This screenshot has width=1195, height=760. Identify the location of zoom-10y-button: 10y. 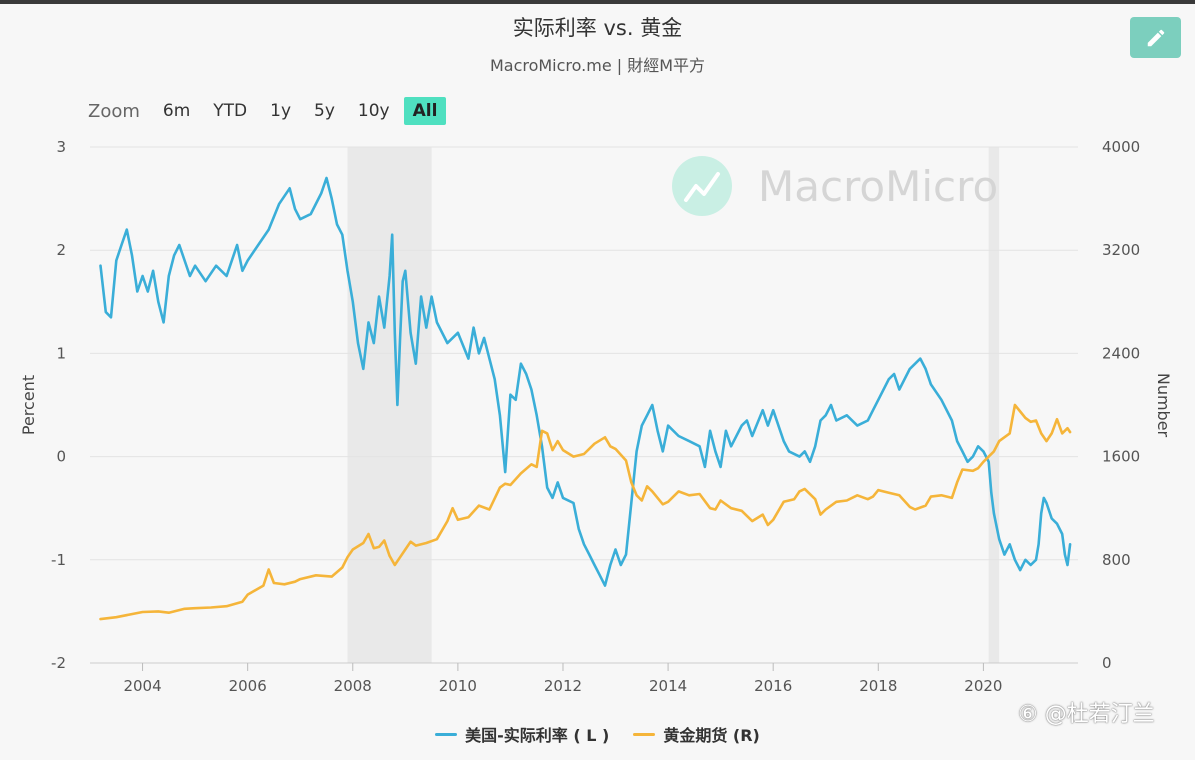
(373, 111).